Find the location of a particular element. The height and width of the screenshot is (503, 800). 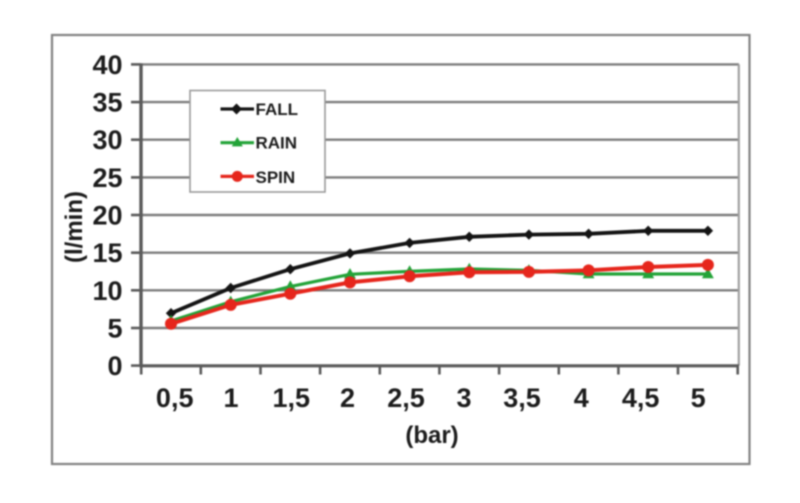

svg-text: 30 is located at coordinates (107, 140).